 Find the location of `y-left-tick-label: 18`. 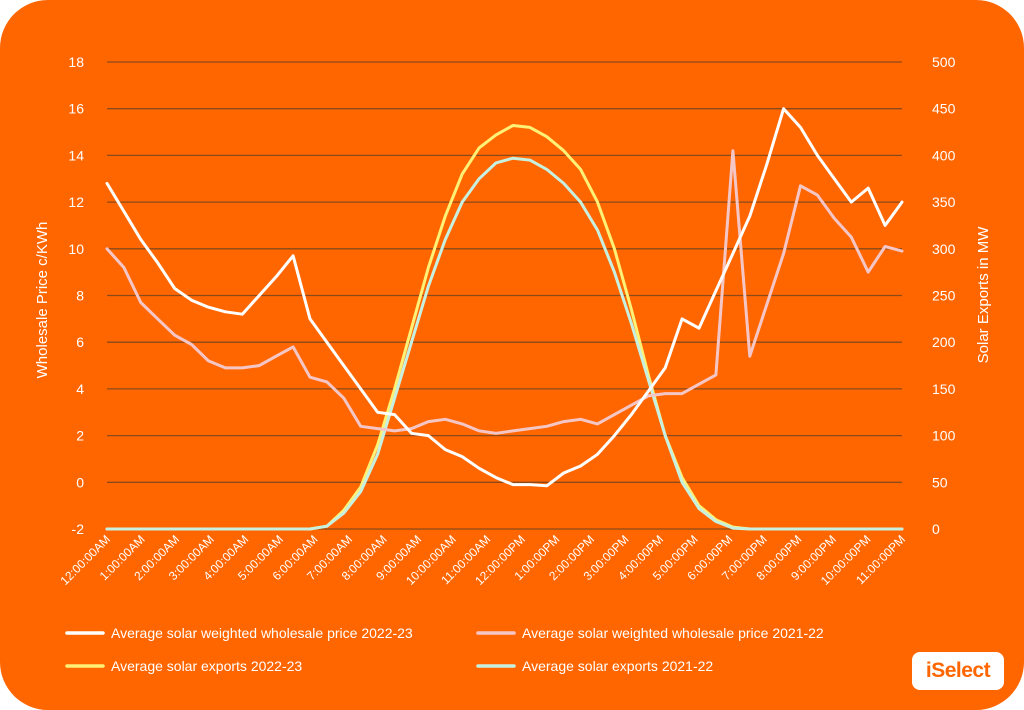

y-left-tick-label: 18 is located at coordinates (76, 62).